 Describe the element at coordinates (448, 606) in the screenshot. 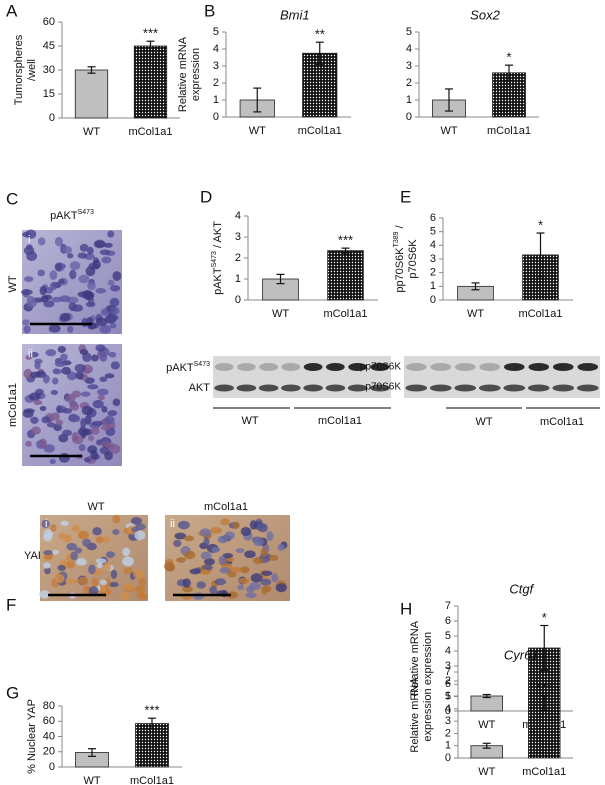

I see `y-tick-label: 7` at that location.